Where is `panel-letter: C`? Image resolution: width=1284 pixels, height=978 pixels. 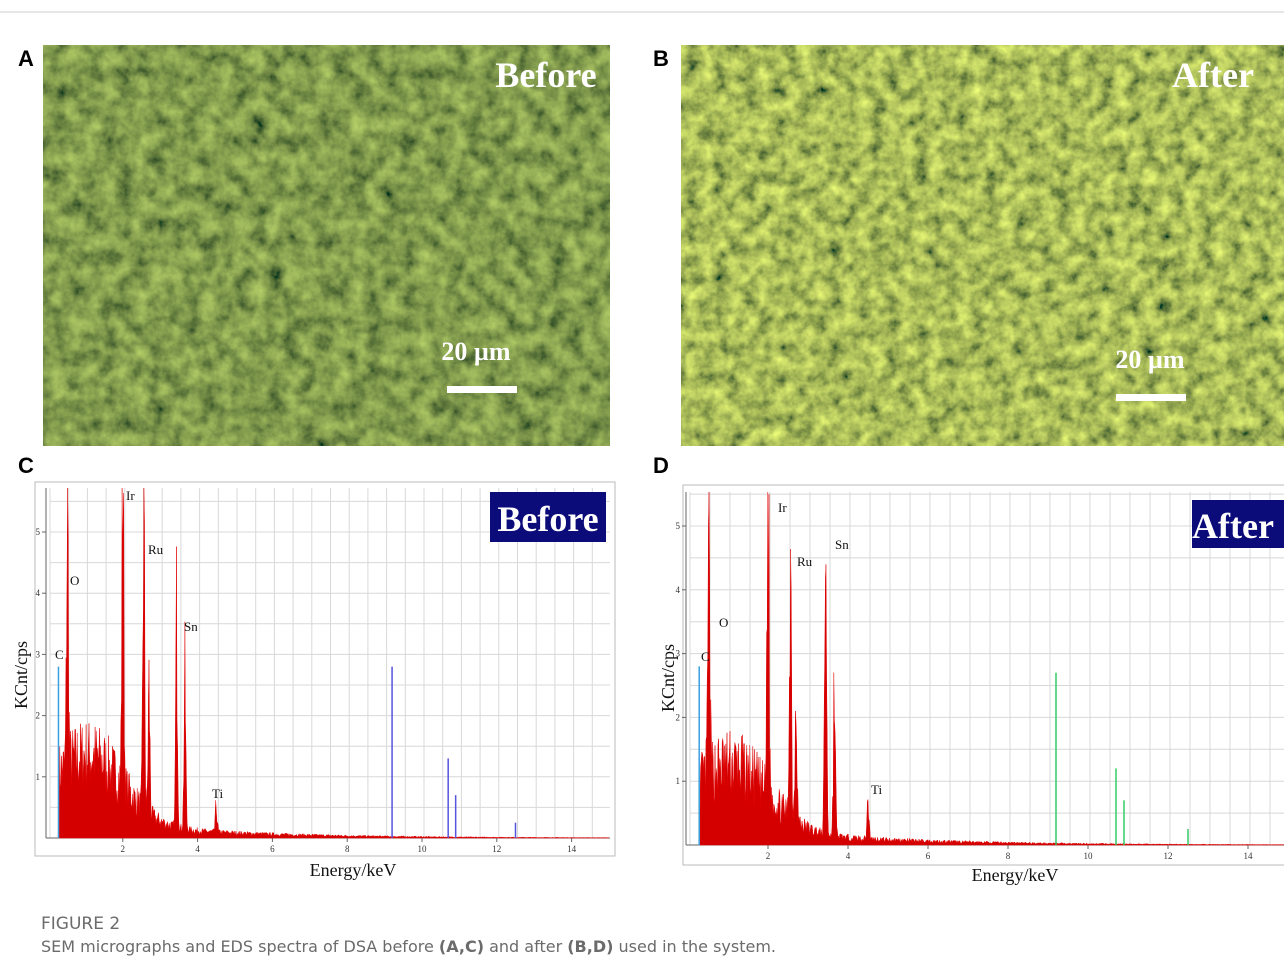
panel-letter: C is located at coordinates (26, 465).